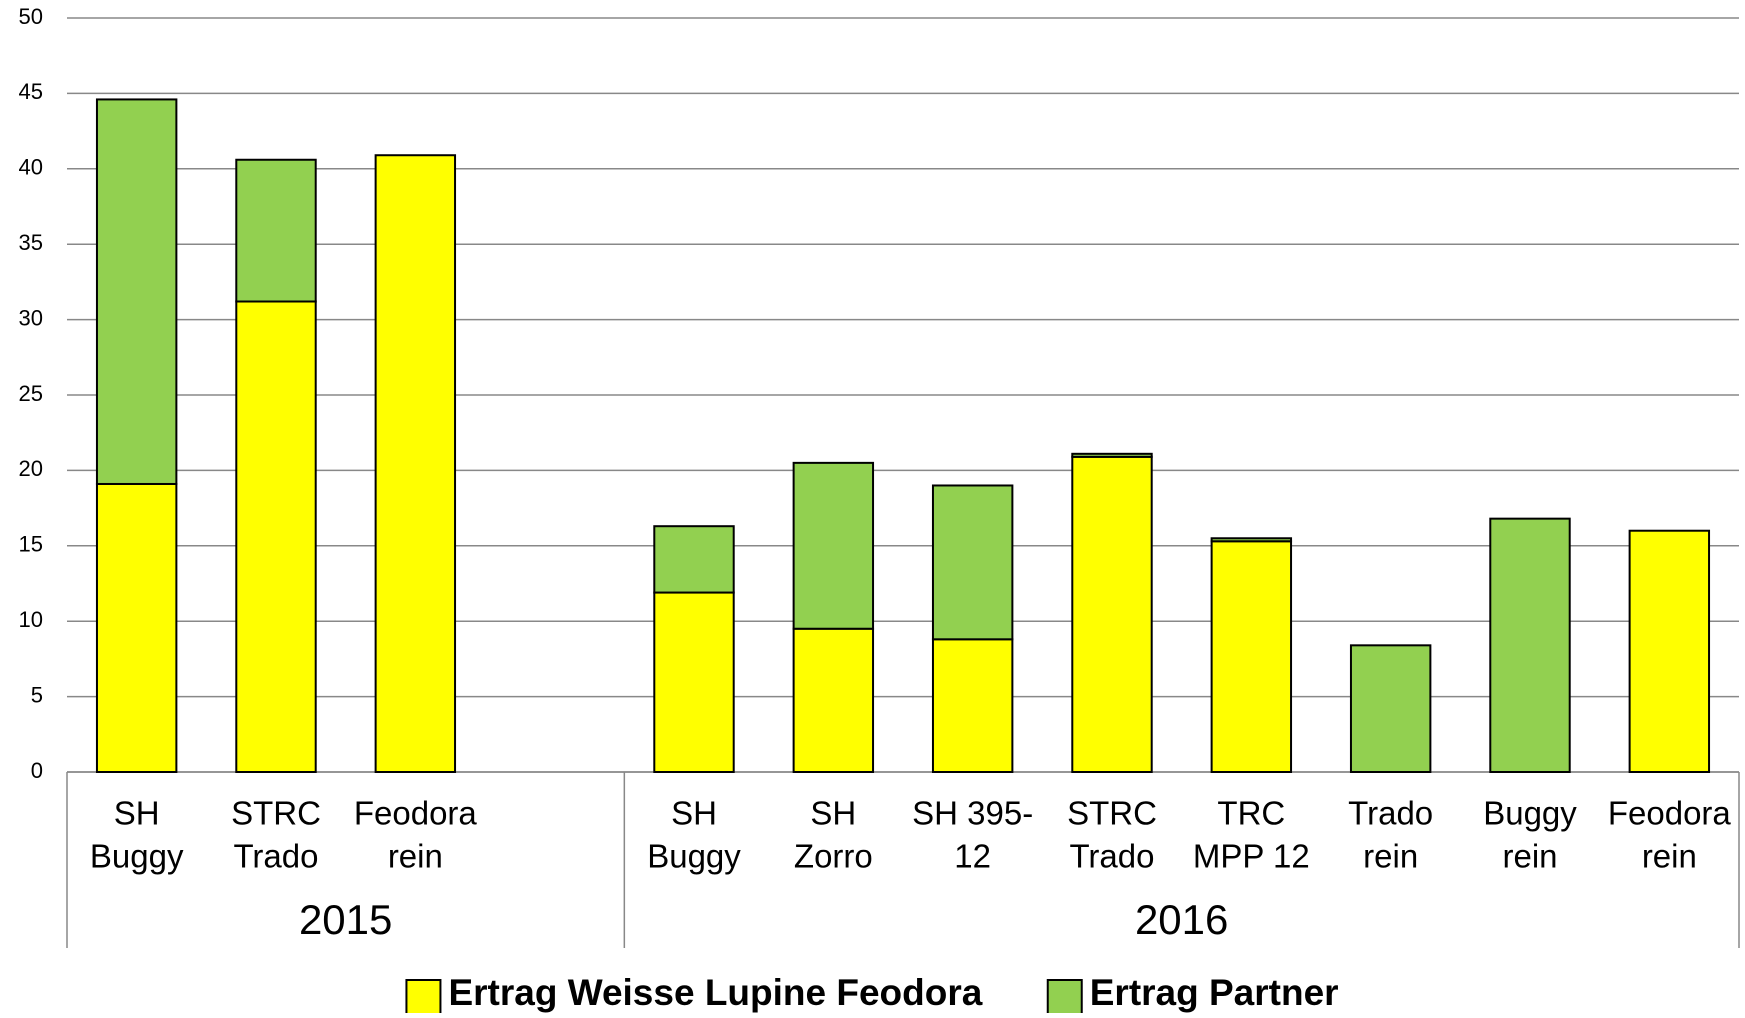 The image size is (1745, 1018). Describe the element at coordinates (1251, 856) in the screenshot. I see `x-tick-label: MPP 12` at that location.